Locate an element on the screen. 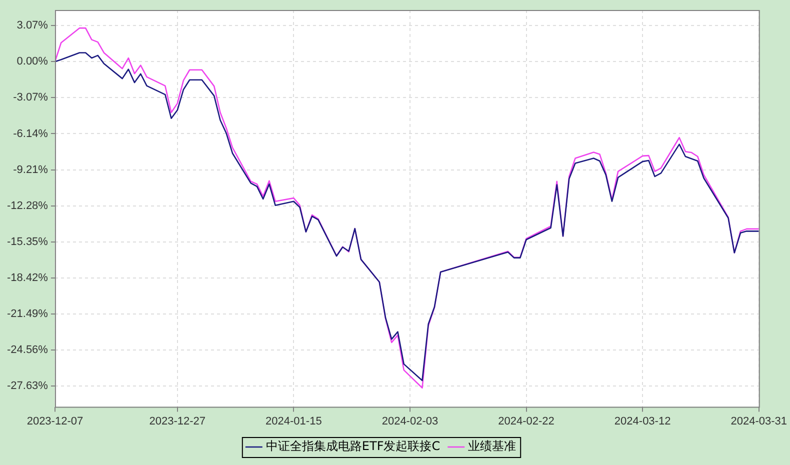  x-tick-label: 2023-12-27 is located at coordinates (177, 421).